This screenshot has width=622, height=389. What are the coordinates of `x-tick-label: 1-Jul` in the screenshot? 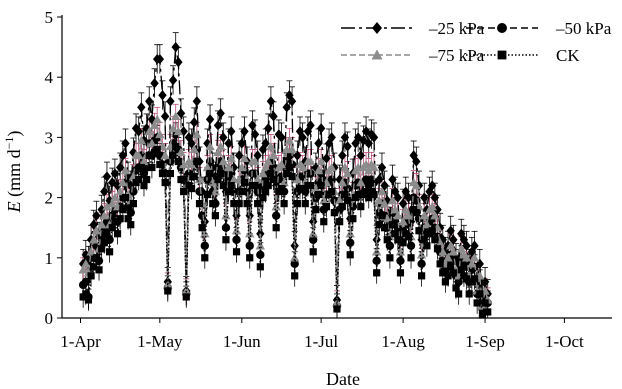 It's located at (321, 341).